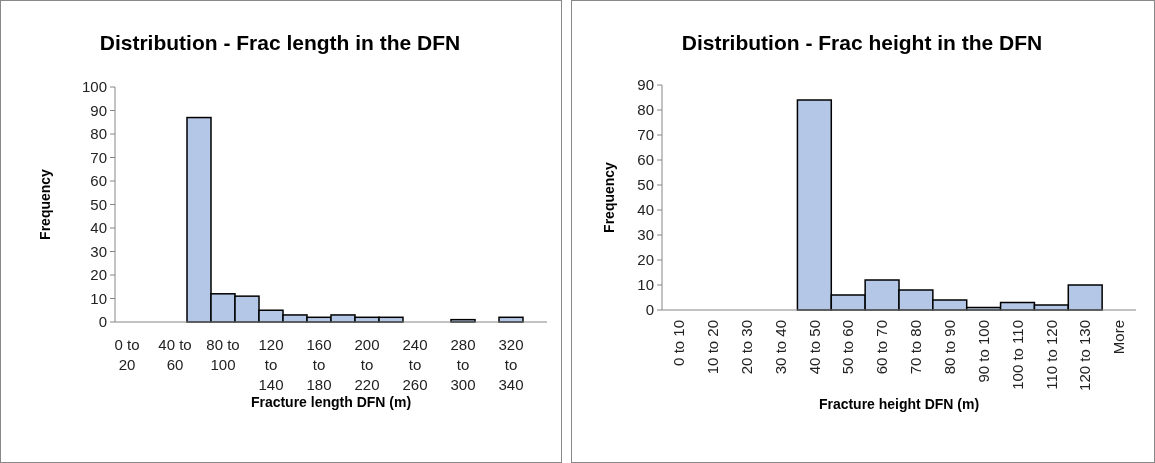 This screenshot has width=1155, height=463. I want to click on x-tick-label: 20 to 30, so click(746, 347).